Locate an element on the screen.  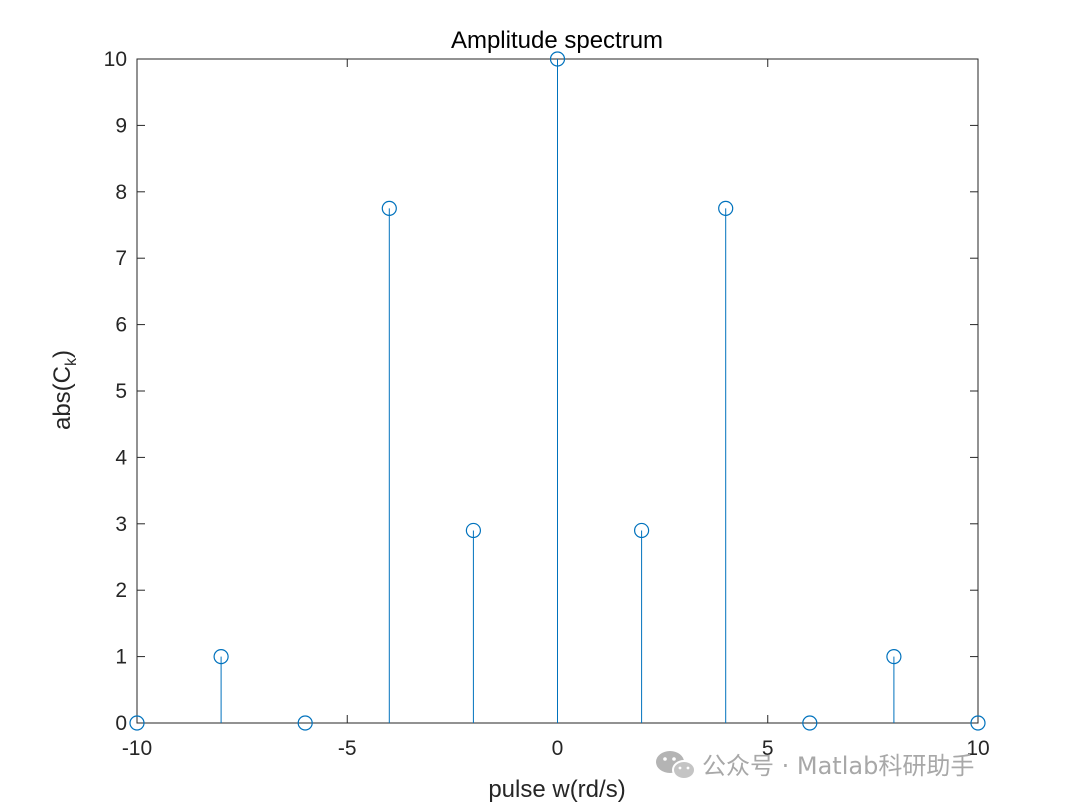
y-tick-label: 9 is located at coordinates (121, 125).